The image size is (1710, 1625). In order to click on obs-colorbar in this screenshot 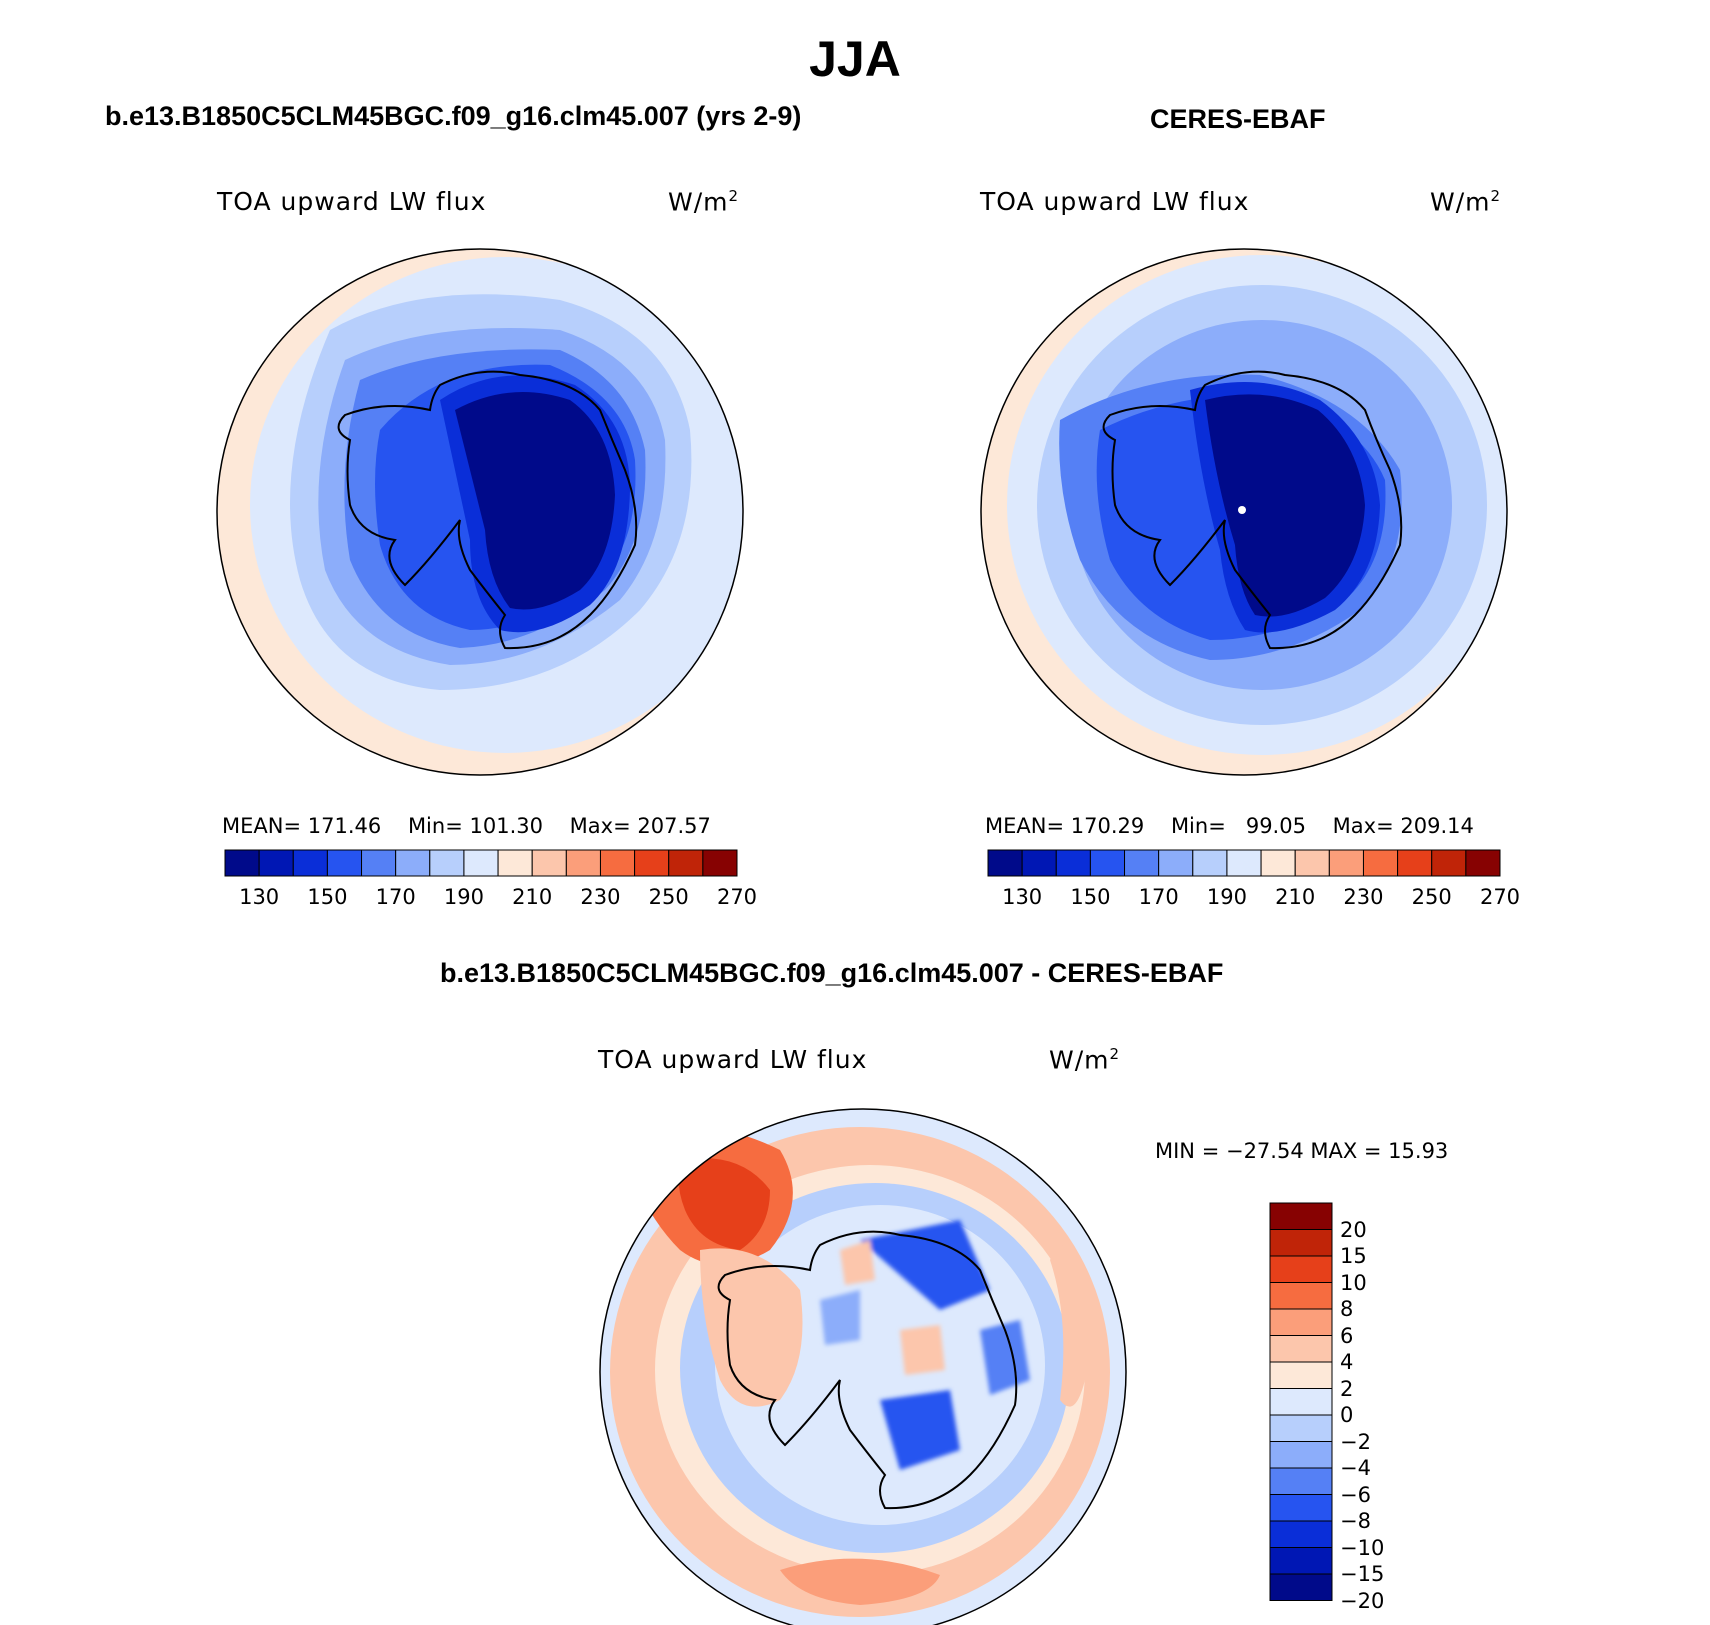, I will do `click(1244, 863)`.